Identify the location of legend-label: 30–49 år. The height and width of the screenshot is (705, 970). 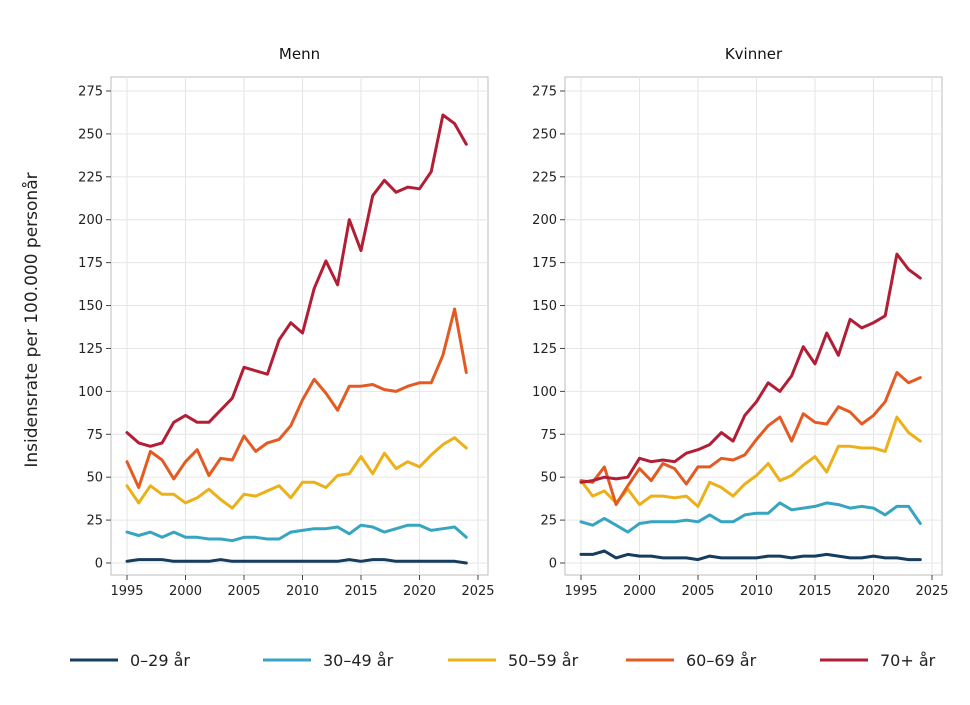
(358, 660).